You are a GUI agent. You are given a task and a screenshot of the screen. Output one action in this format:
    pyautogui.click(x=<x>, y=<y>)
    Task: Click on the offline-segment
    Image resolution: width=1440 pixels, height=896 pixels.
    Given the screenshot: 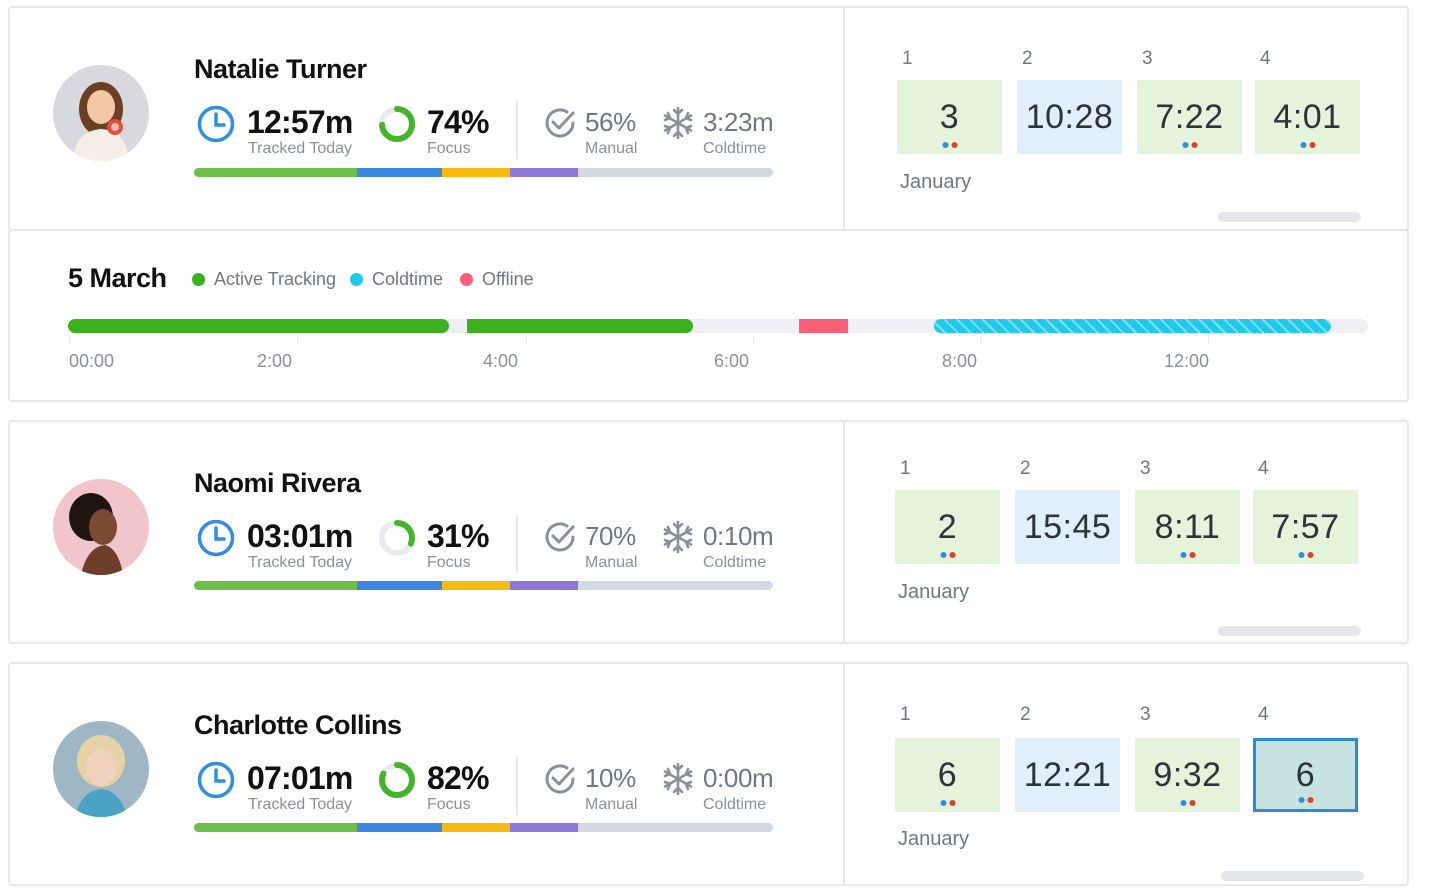 What is the action you would take?
    pyautogui.click(x=823, y=326)
    